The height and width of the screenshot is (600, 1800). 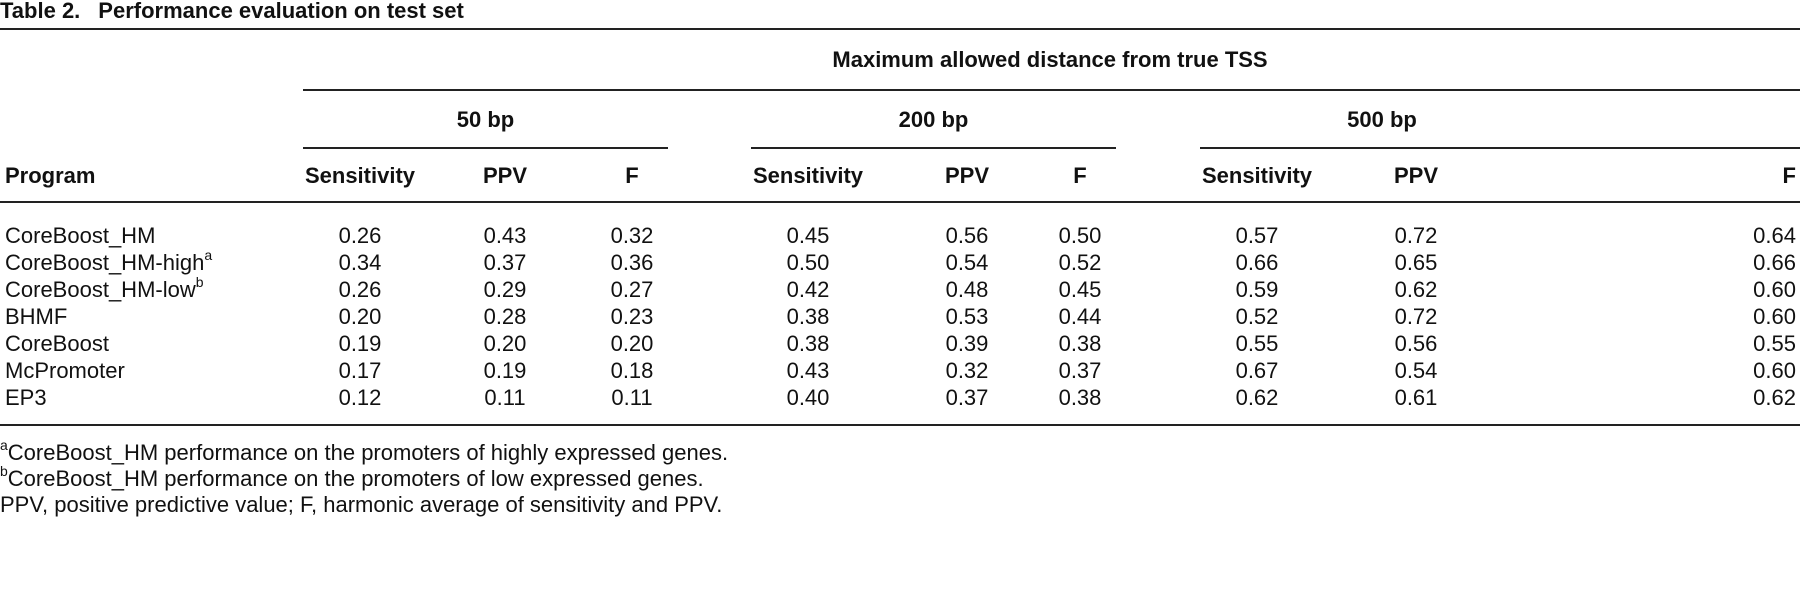 I want to click on value-cell: 0.12, so click(x=360, y=397).